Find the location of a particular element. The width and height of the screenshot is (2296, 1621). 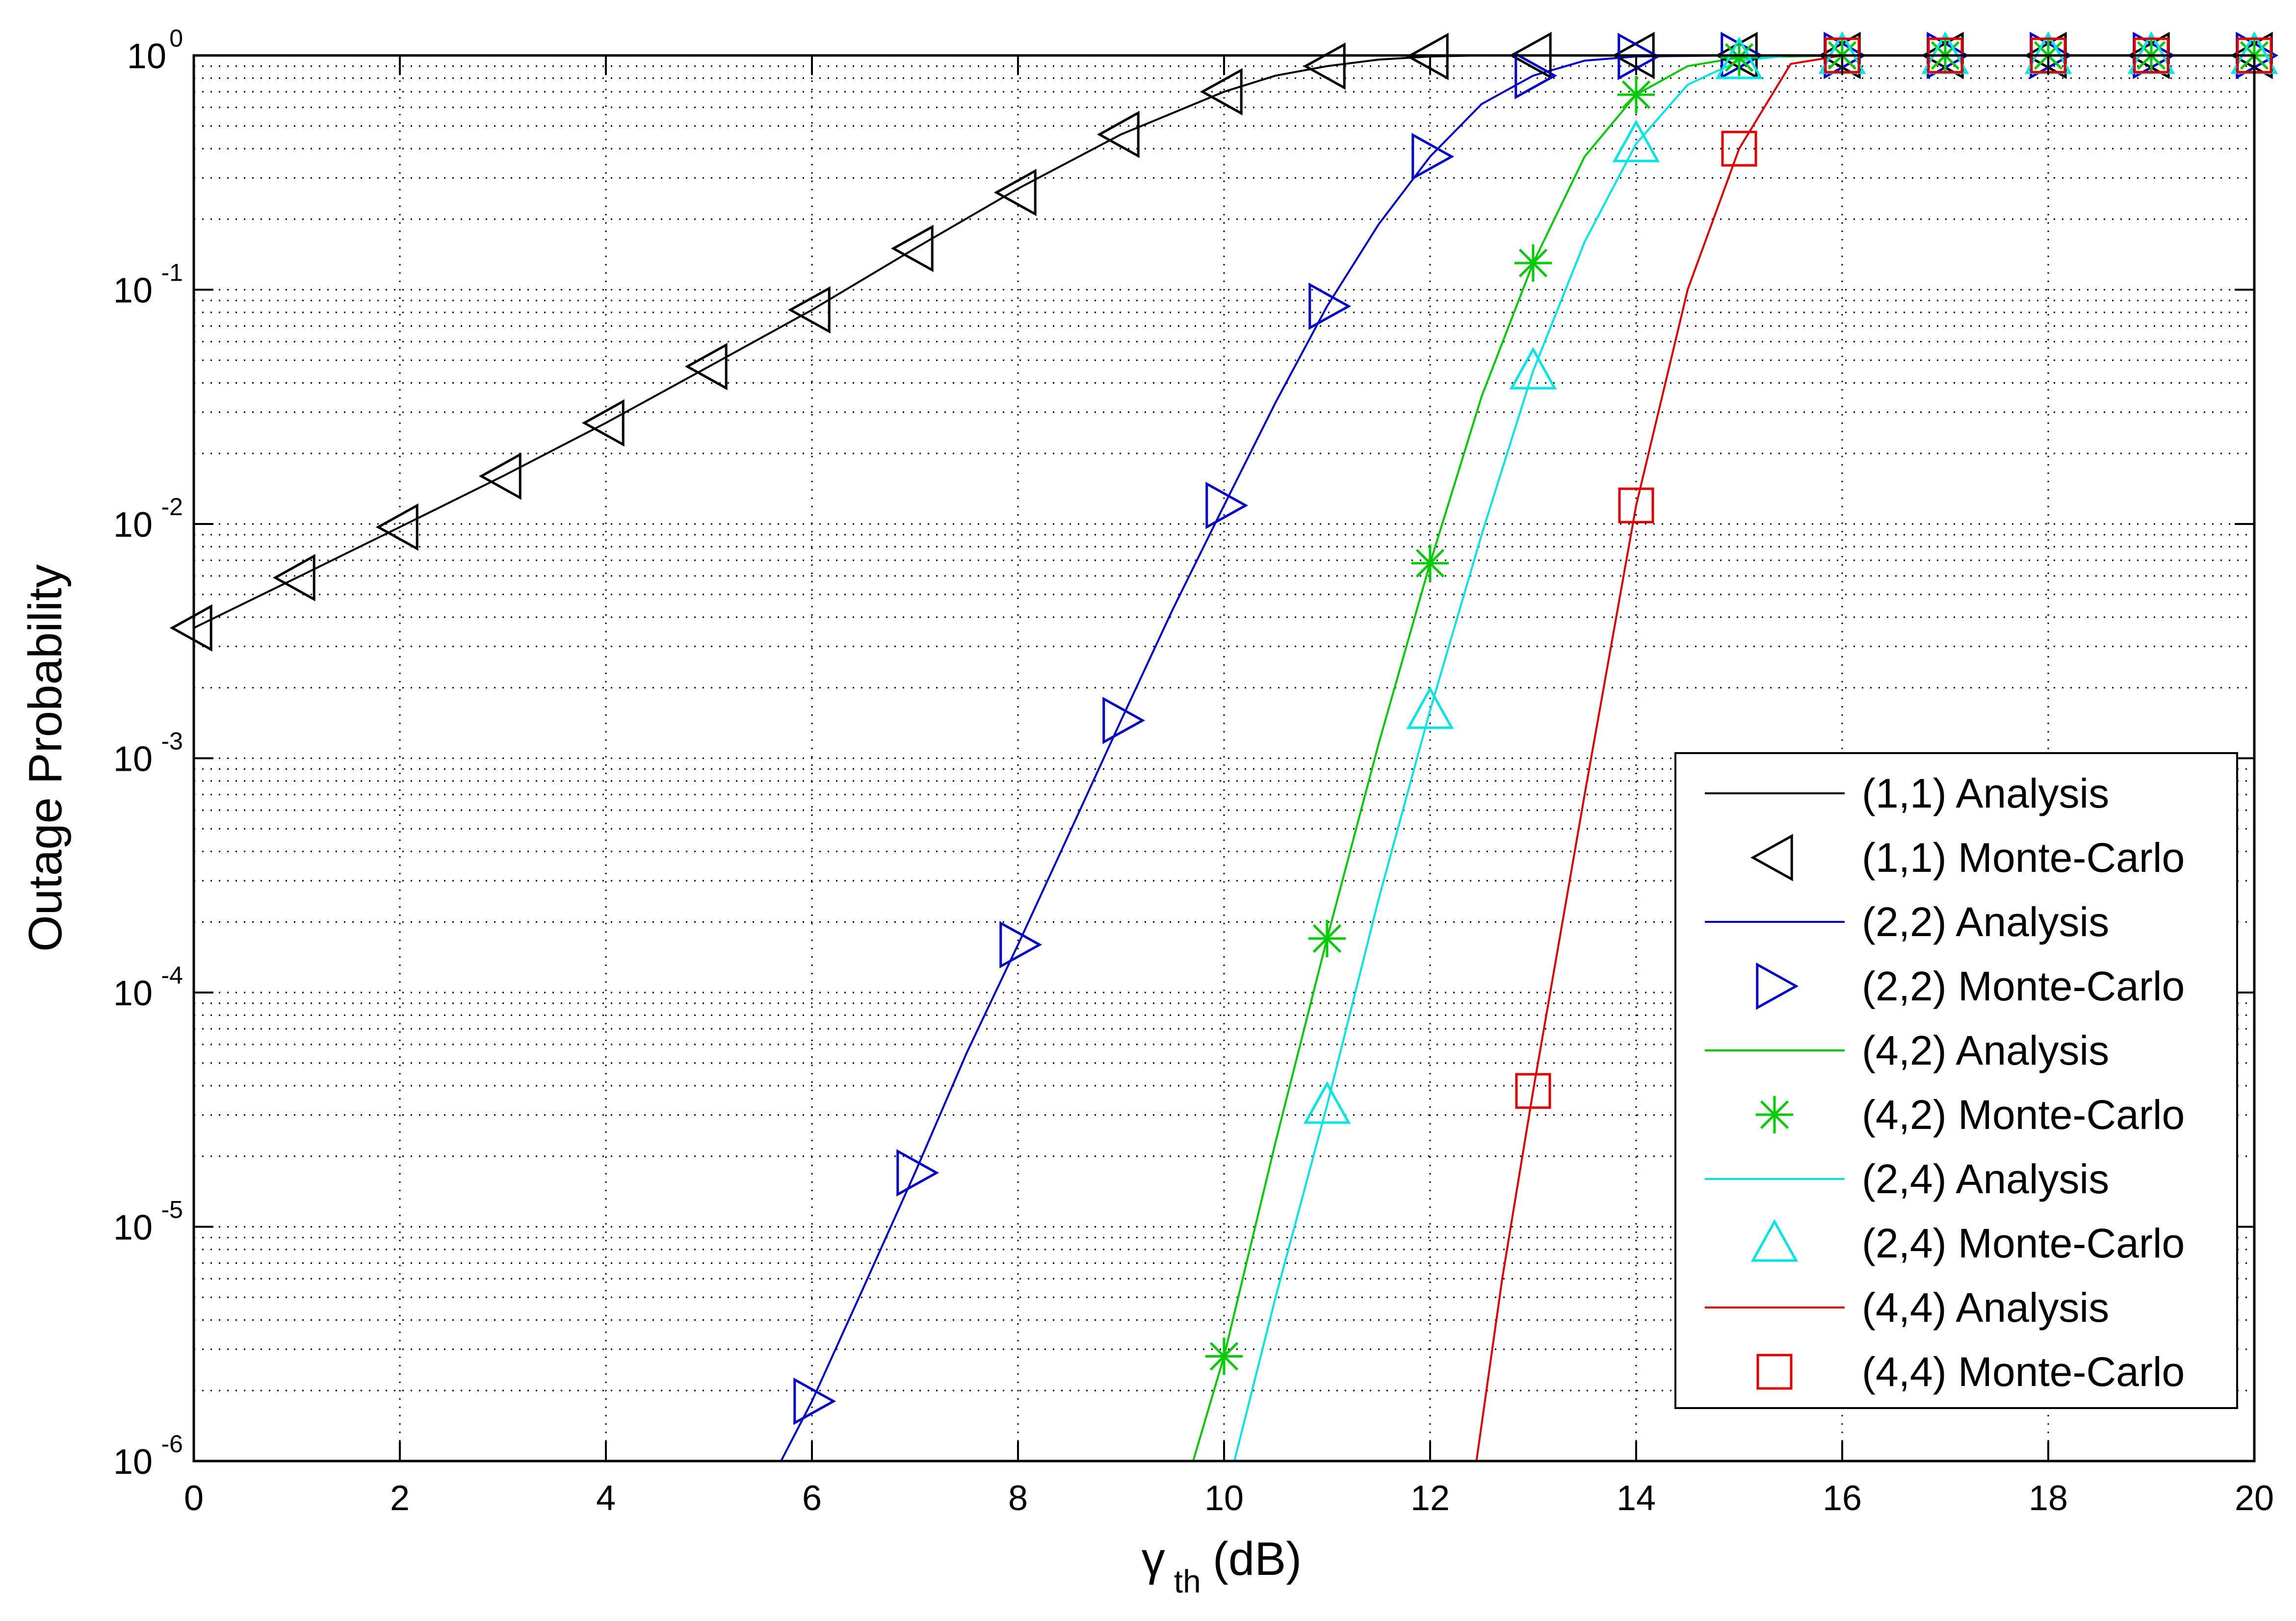

y-tick-exponent: -1 is located at coordinates (172, 273).